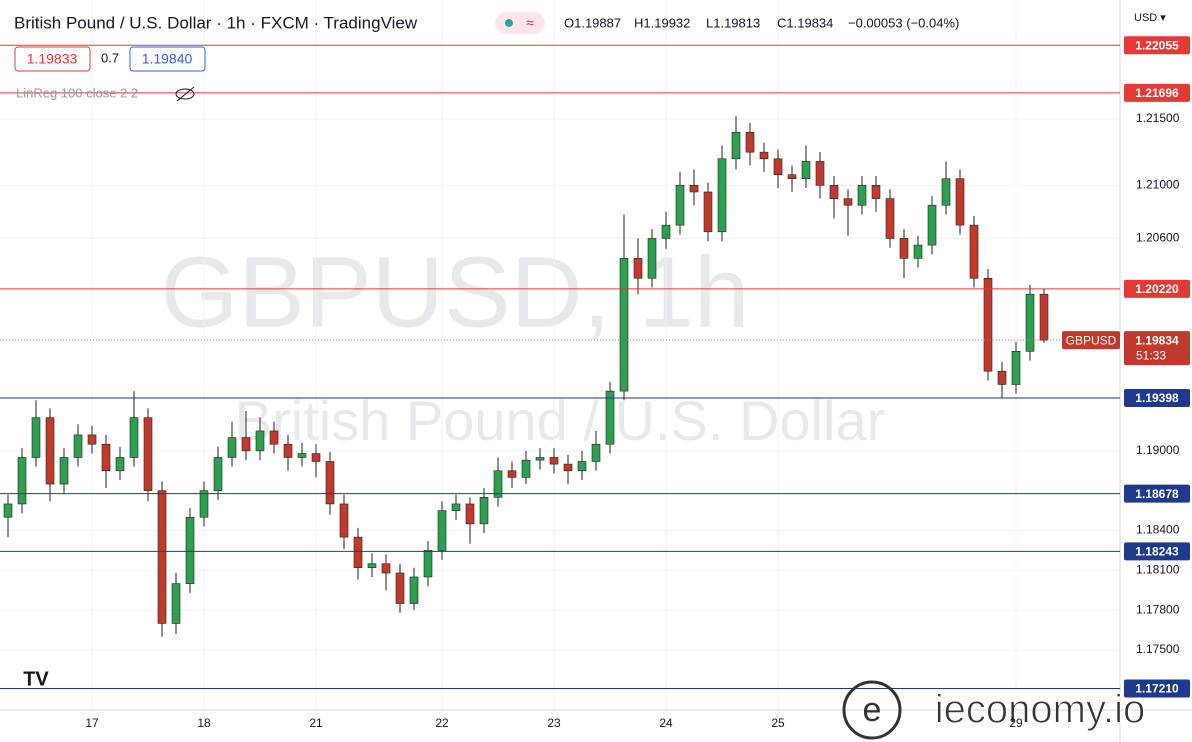  What do you see at coordinates (662, 22) in the screenshot?
I see `high: H1.19932` at bounding box center [662, 22].